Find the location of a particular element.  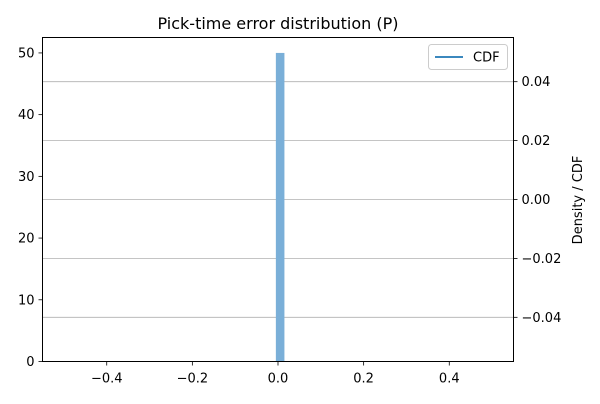

x-tick-label-1: −0.2 is located at coordinates (193, 379).